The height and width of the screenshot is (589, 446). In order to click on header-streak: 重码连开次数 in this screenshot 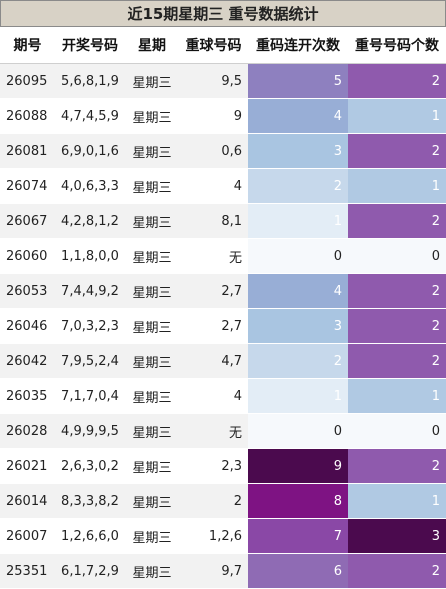, I will do `click(298, 45)`.